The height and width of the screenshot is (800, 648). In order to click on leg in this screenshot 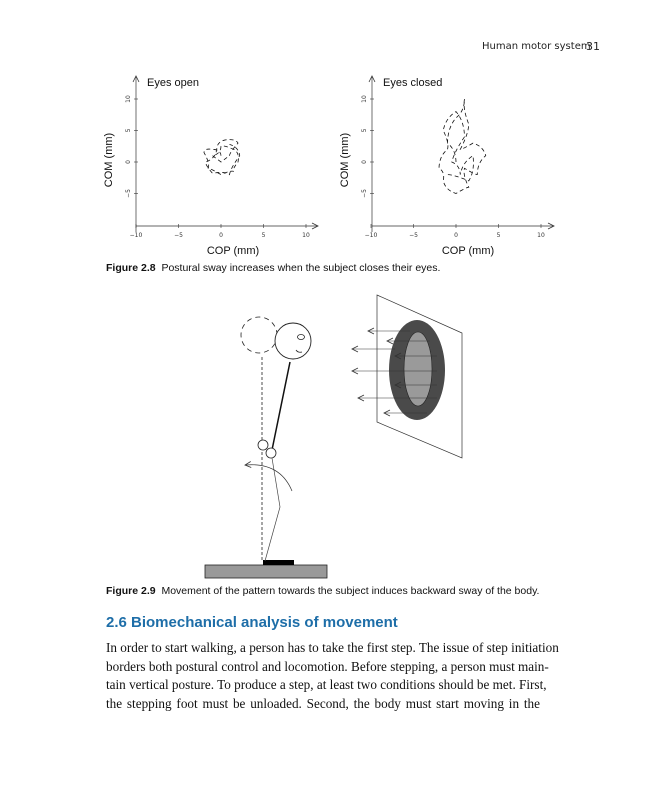, I will do `click(272, 509)`.